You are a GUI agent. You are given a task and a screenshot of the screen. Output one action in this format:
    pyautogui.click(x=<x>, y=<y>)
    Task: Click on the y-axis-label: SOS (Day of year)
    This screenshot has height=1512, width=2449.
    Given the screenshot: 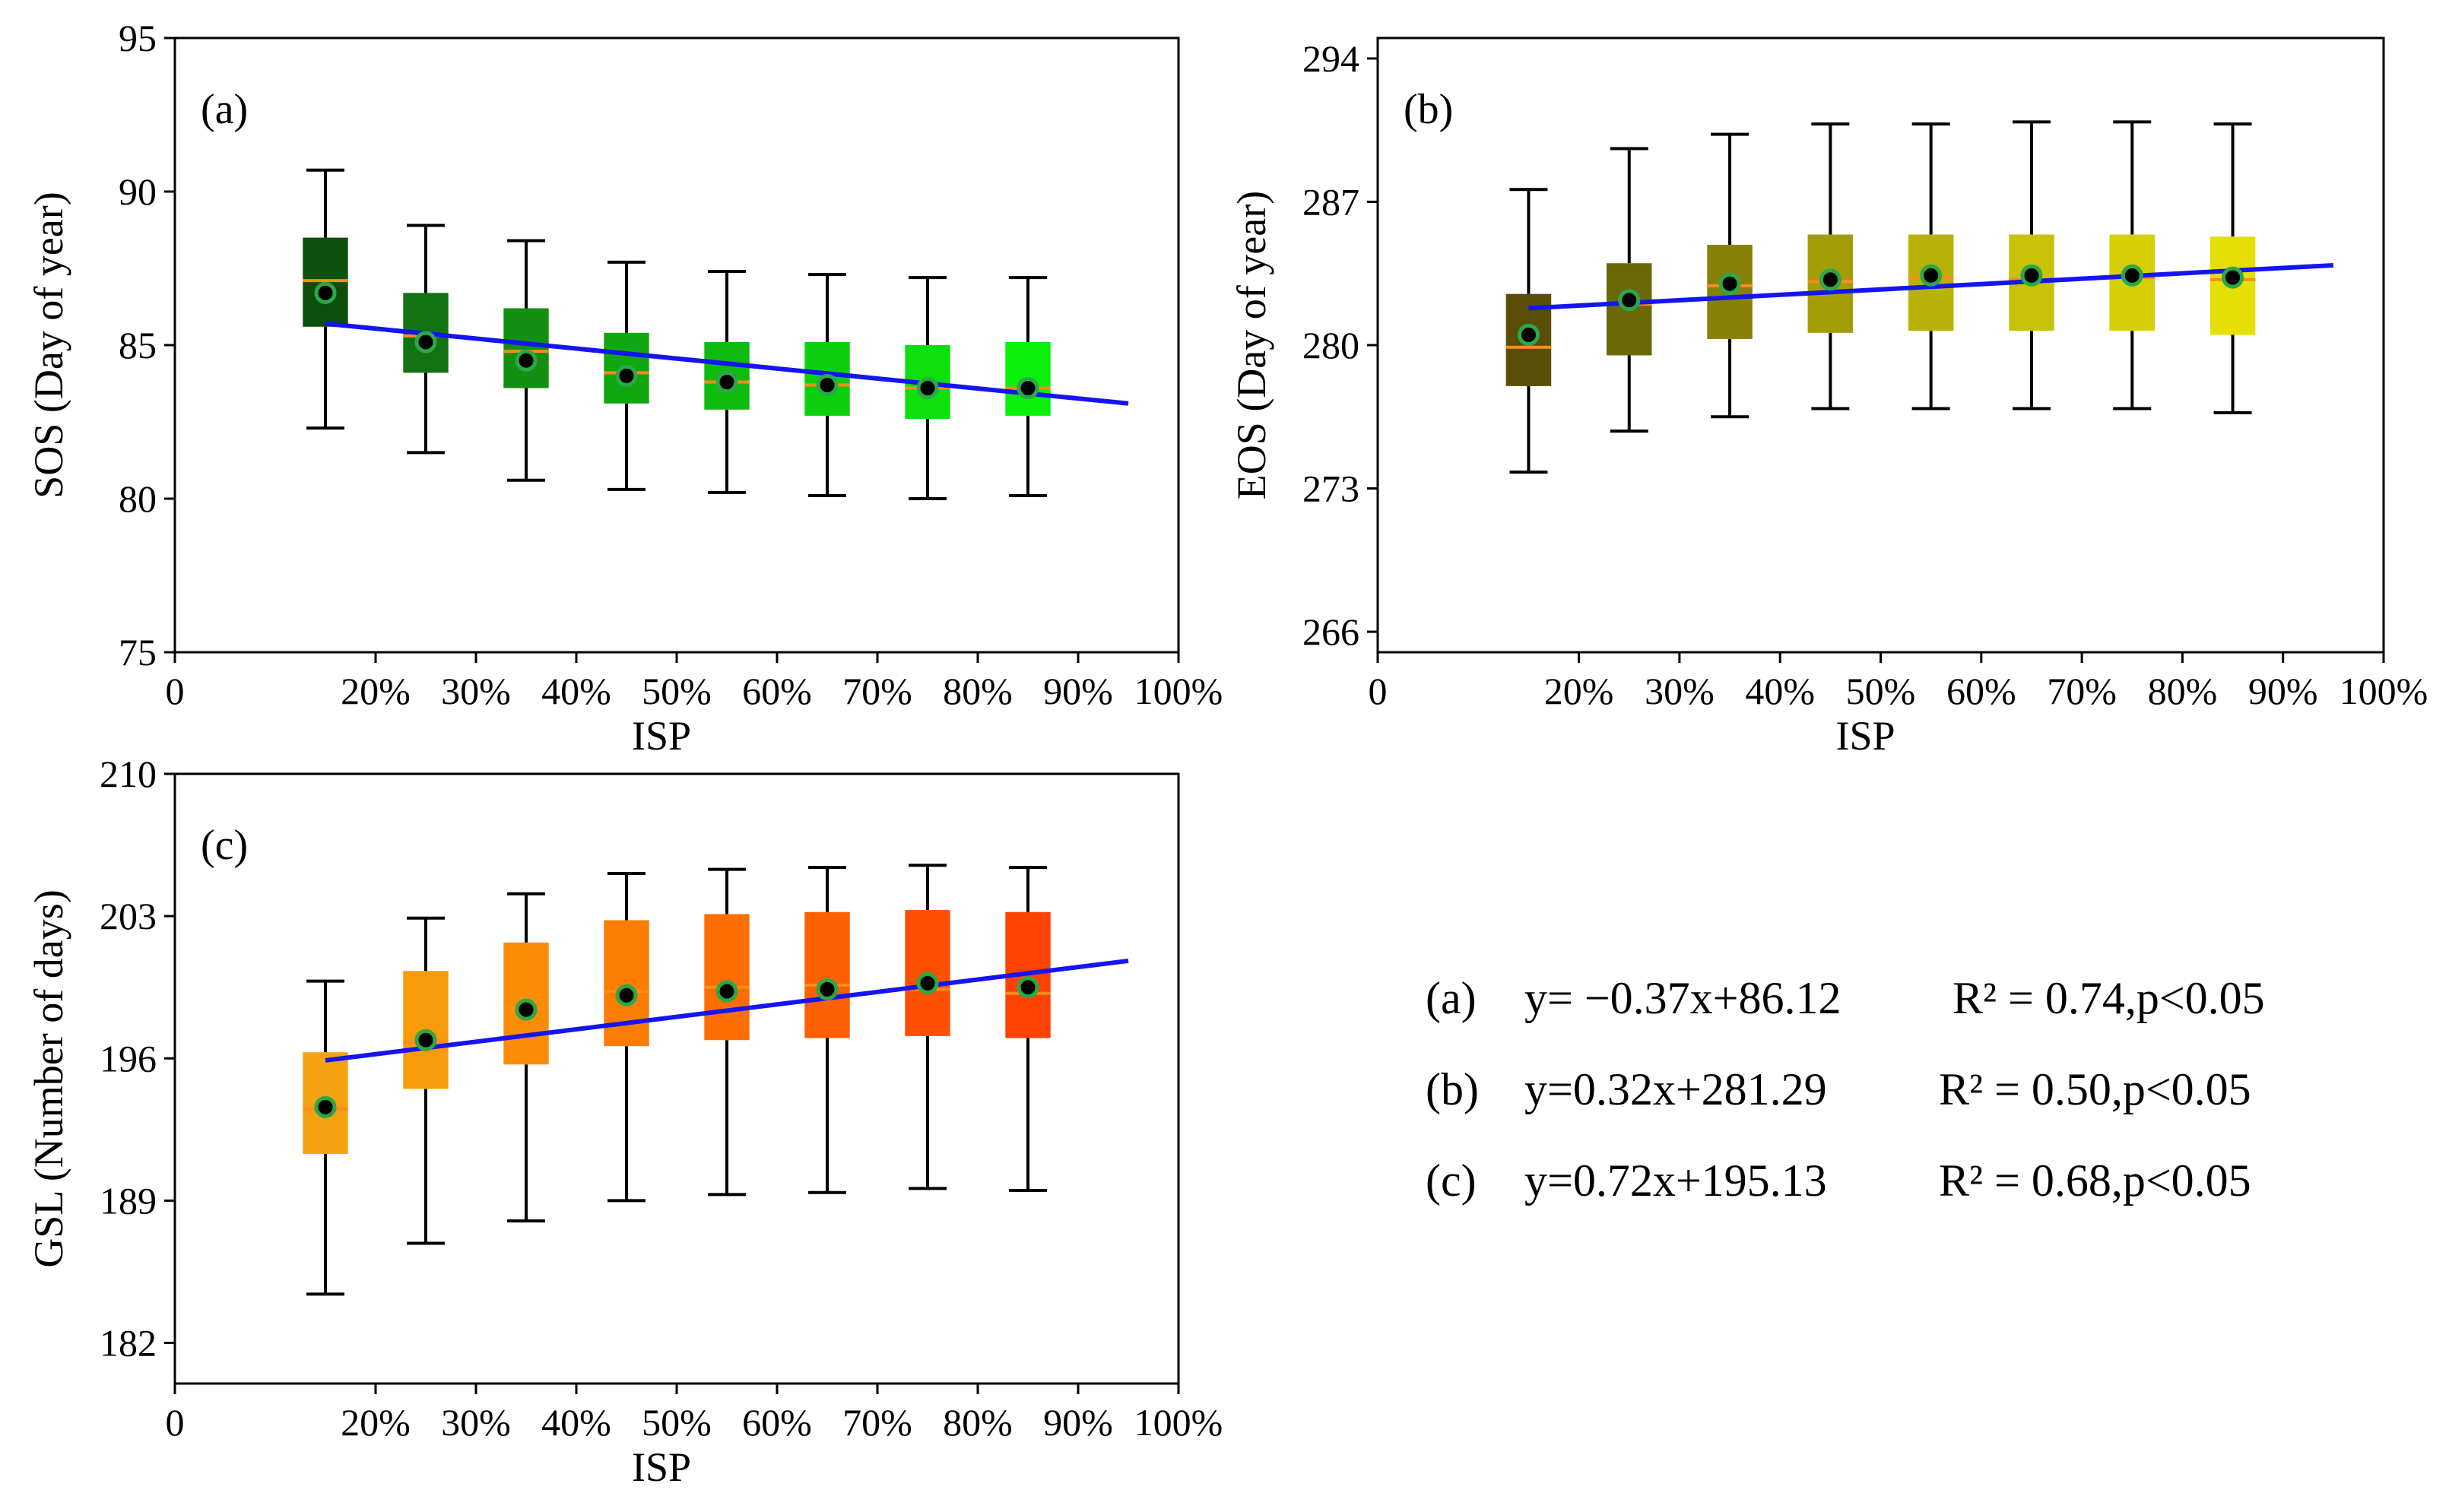 What is the action you would take?
    pyautogui.click(x=48, y=345)
    